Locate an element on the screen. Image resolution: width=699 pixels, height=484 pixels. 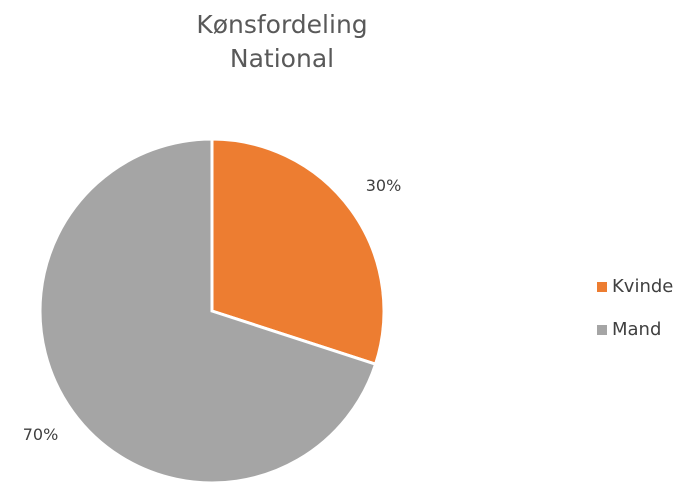
chart-title: Kønsfordeling is located at coordinates (281, 24).